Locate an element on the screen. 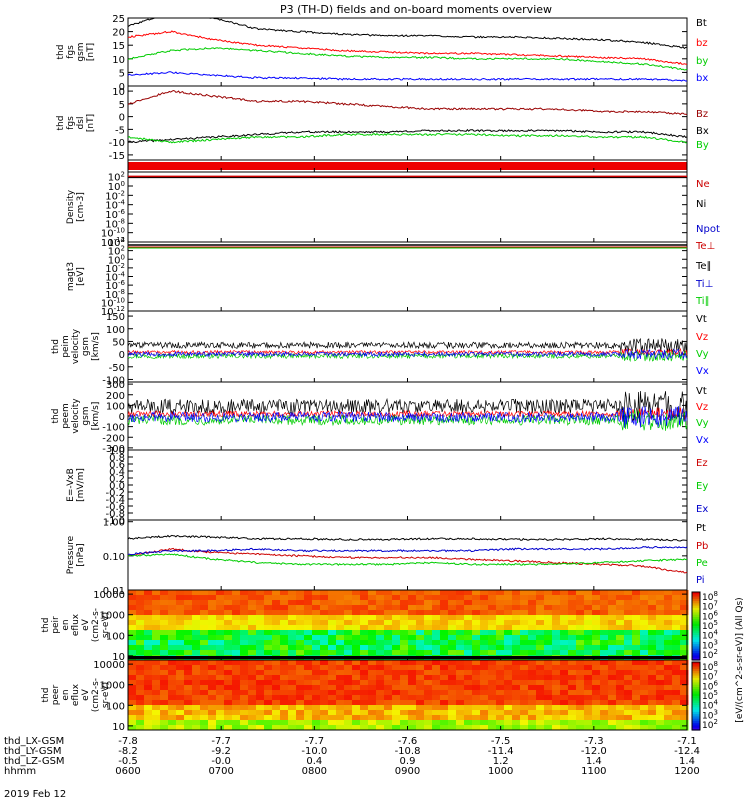  y-axis-label: eV is located at coordinates (86, 624).